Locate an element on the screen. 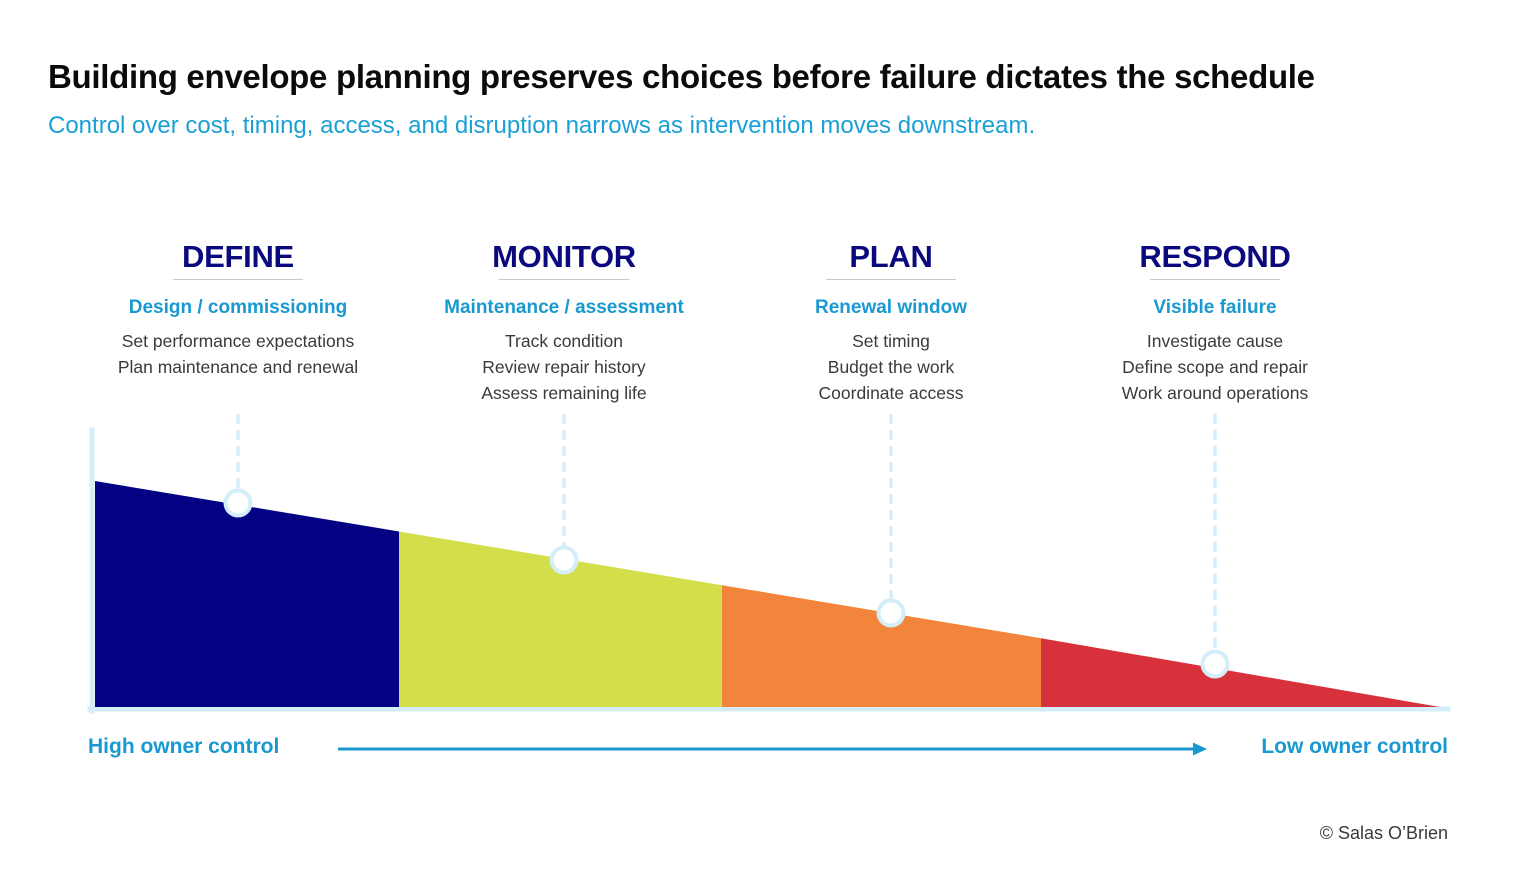 This screenshot has height=890, width=1536. phase-item: Define scope and repair is located at coordinates (1215, 367).